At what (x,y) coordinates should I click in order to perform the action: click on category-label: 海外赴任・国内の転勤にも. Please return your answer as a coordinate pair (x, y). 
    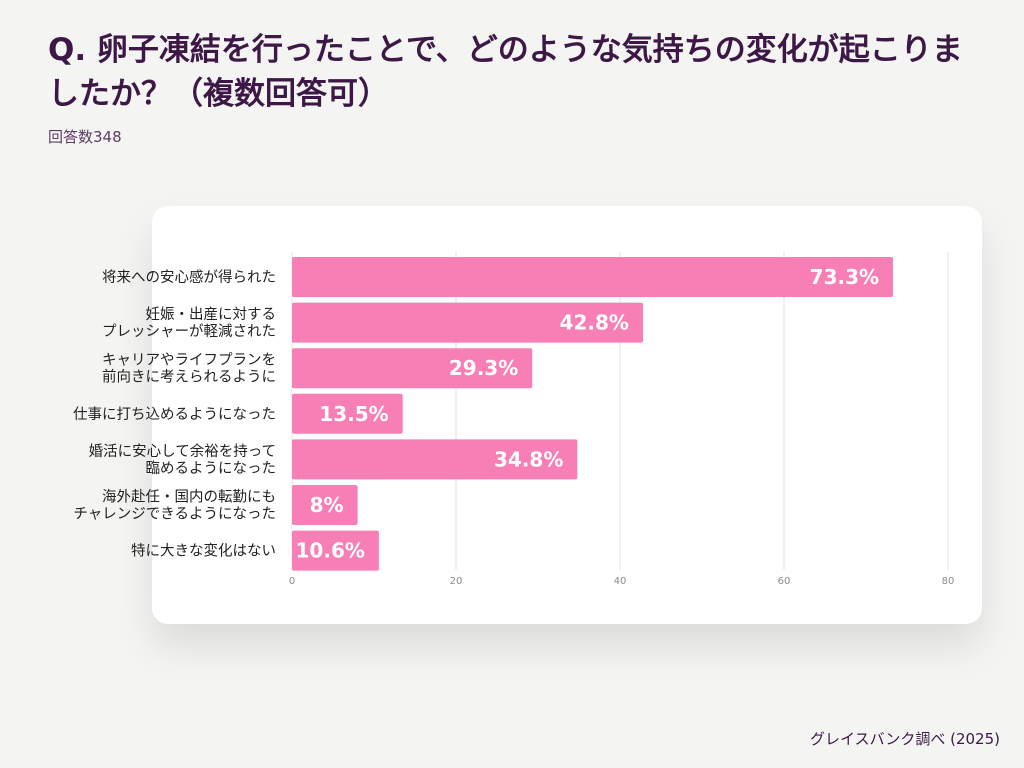
    Looking at the image, I should click on (189, 497).